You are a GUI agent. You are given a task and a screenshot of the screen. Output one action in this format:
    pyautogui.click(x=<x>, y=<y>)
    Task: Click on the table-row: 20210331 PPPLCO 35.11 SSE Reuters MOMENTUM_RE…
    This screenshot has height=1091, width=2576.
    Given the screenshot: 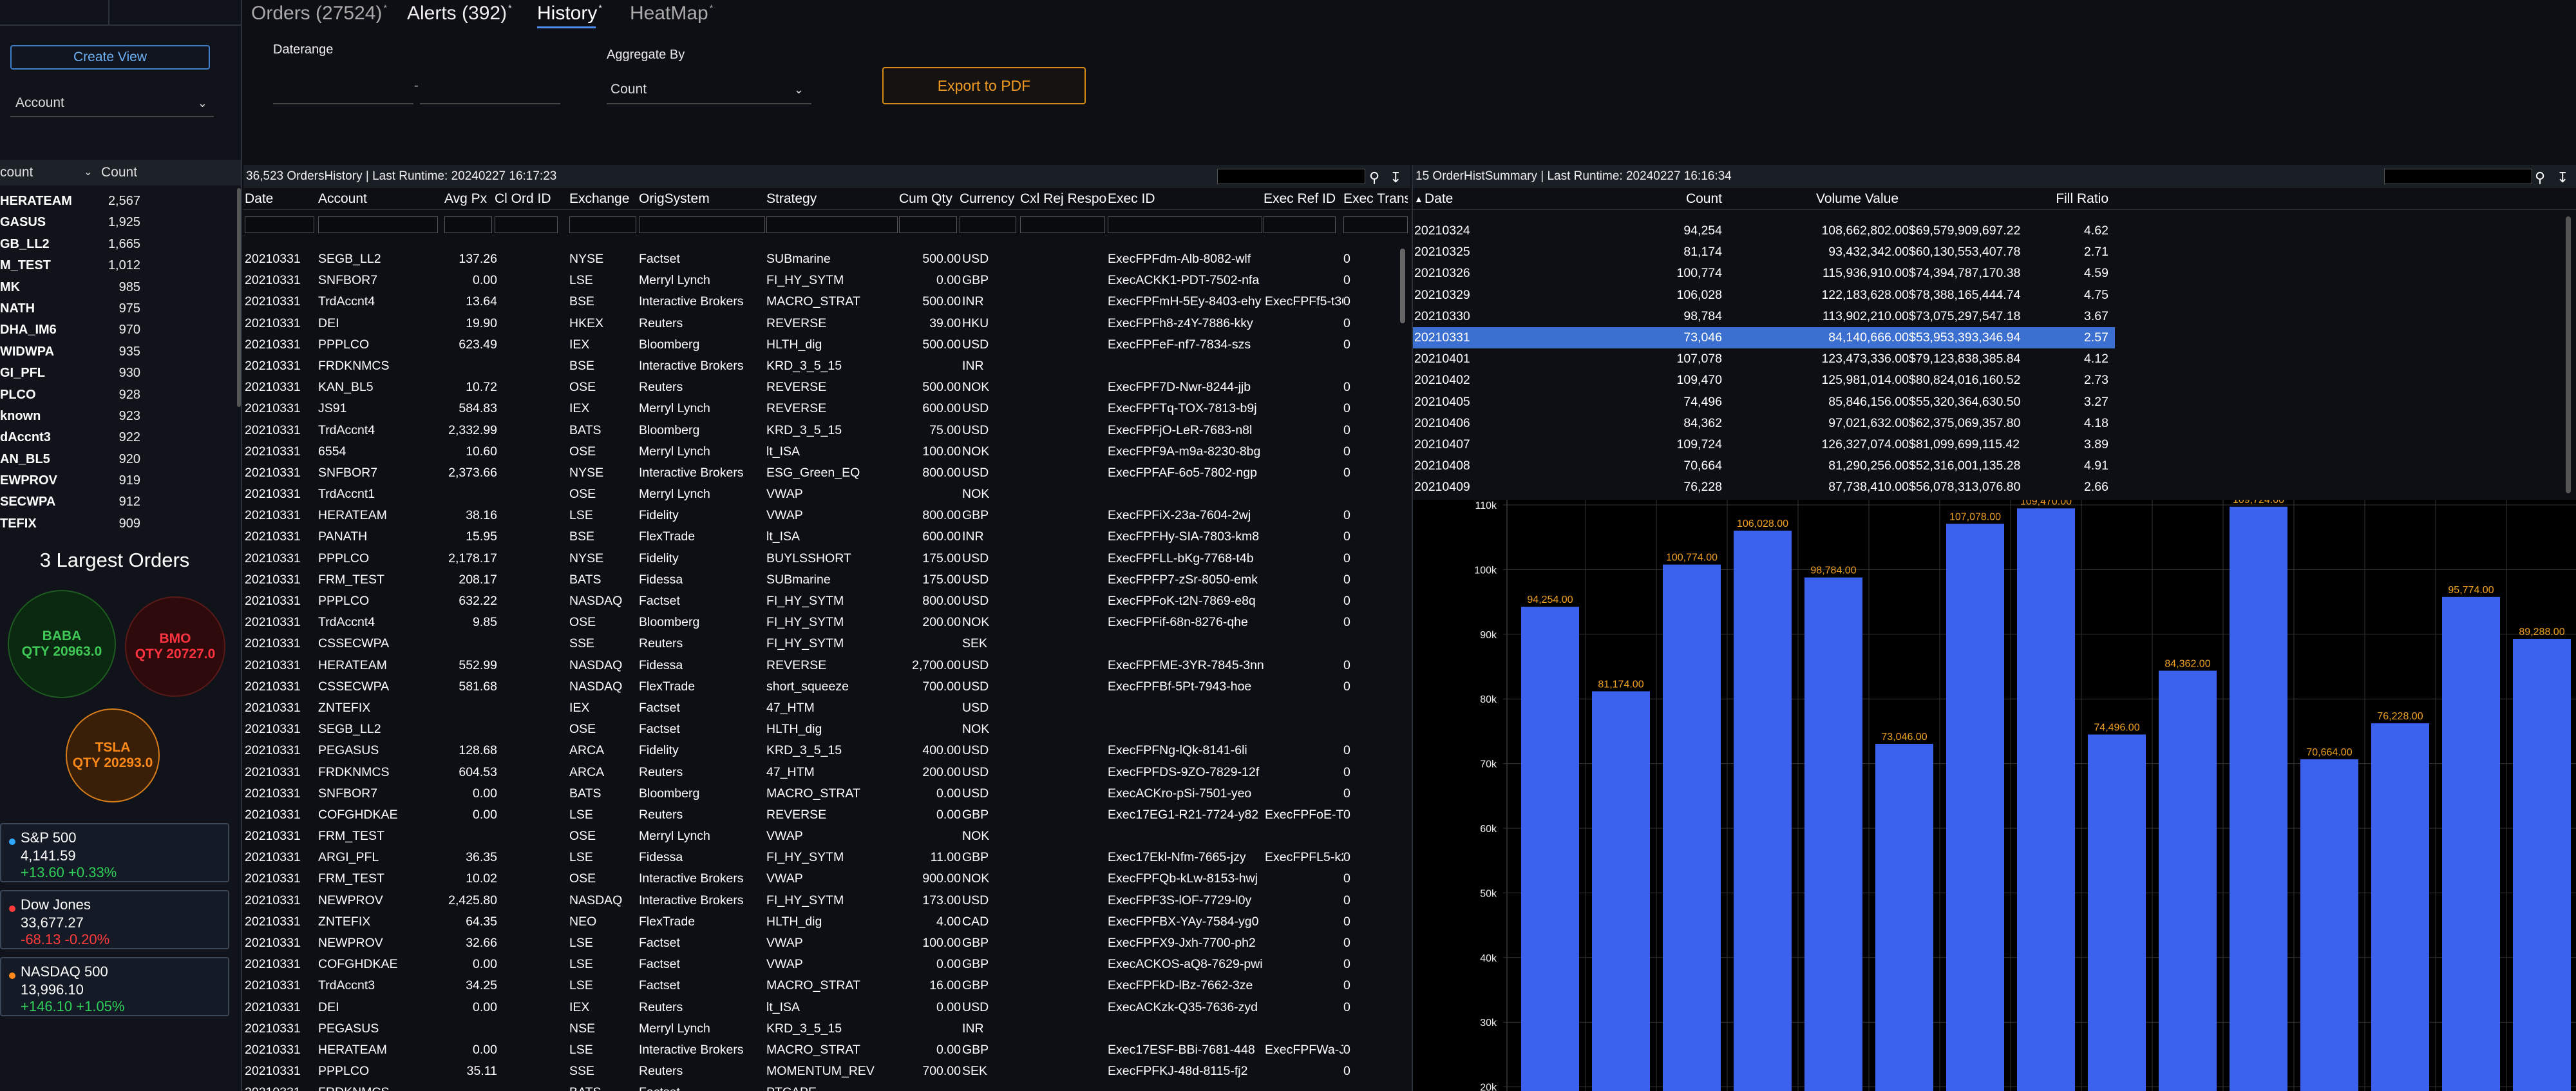 What is the action you would take?
    pyautogui.click(x=826, y=1071)
    